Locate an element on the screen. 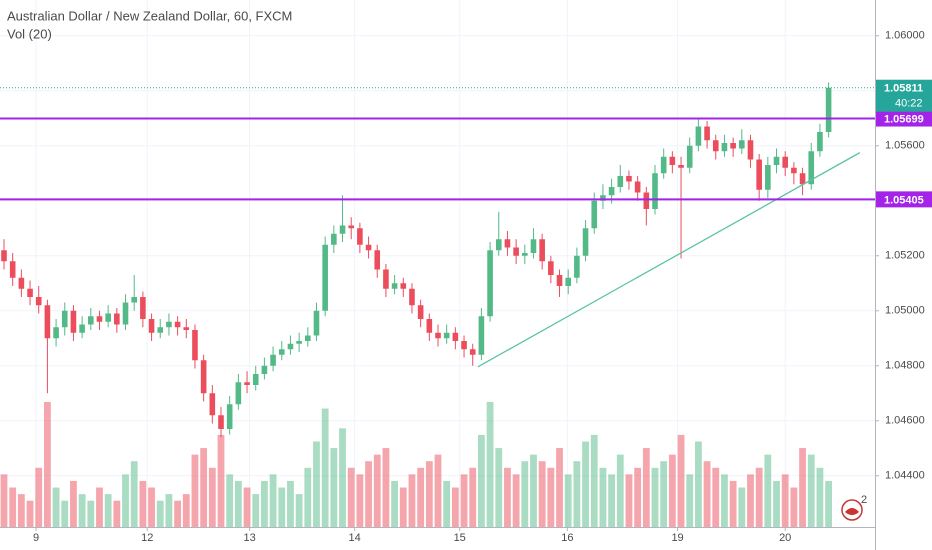 The height and width of the screenshot is (550, 932). badge-icon: 2 is located at coordinates (854, 507).